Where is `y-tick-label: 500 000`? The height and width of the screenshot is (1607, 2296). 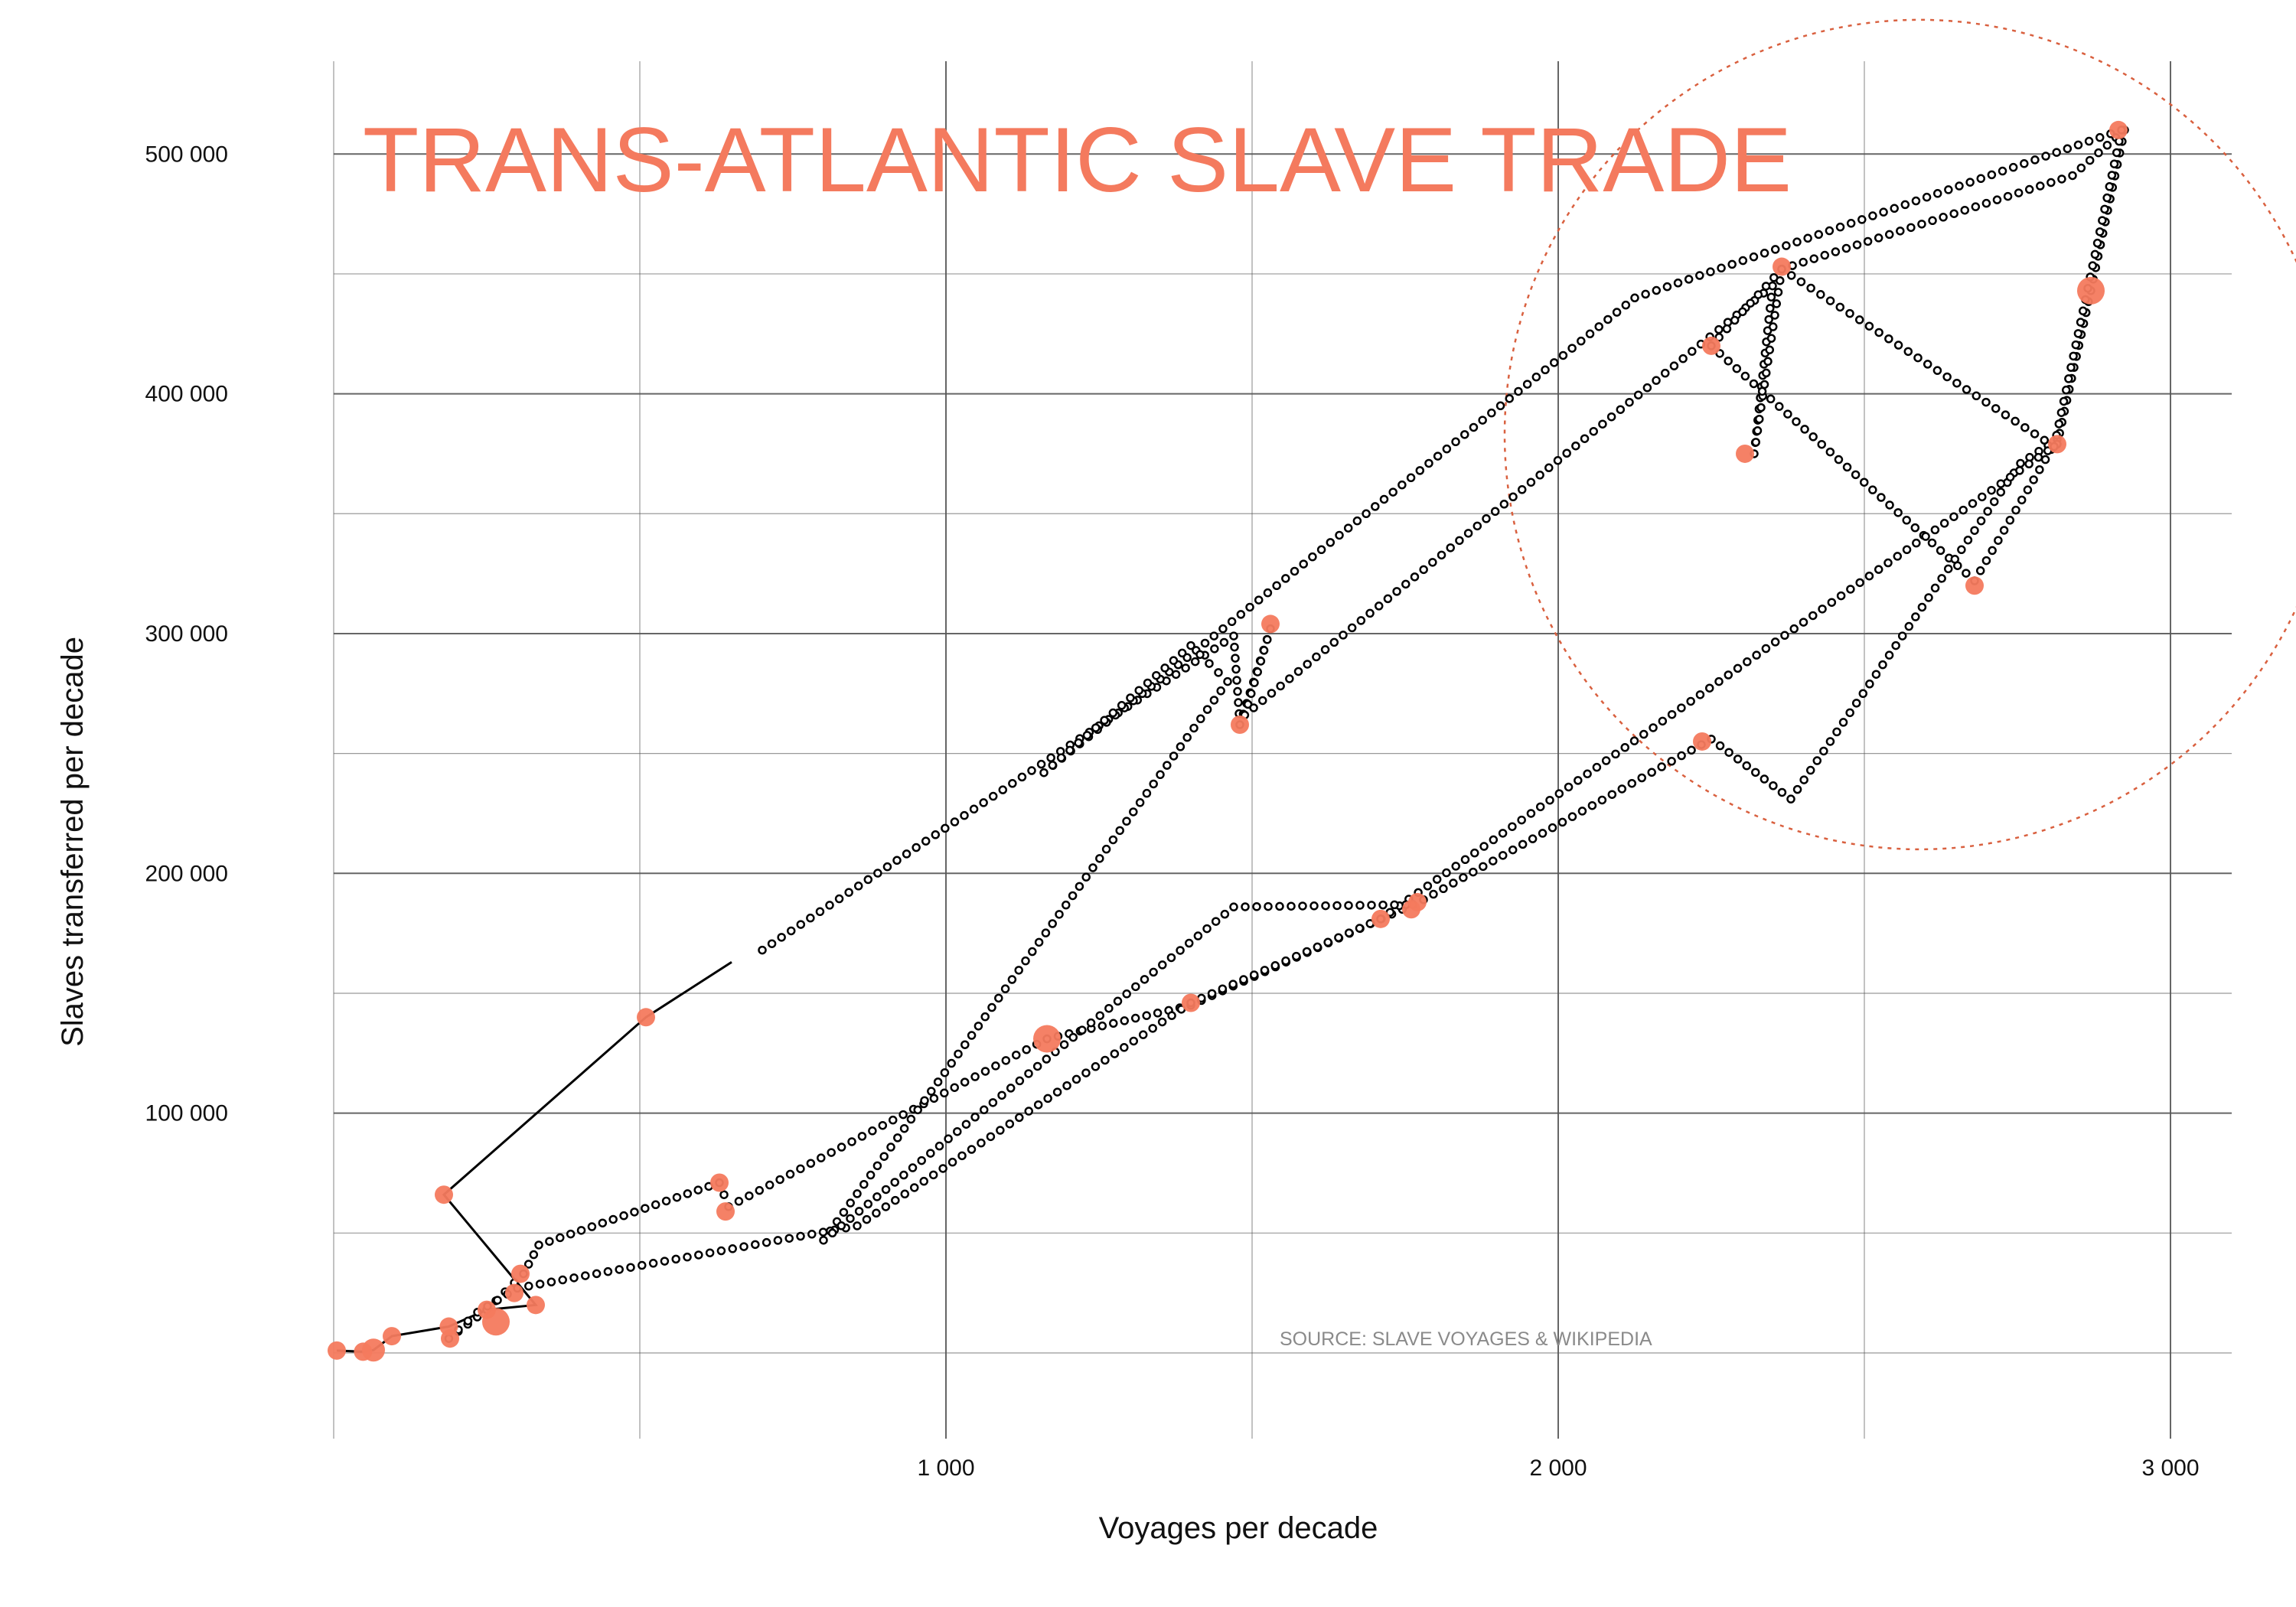 y-tick-label: 500 000 is located at coordinates (186, 154).